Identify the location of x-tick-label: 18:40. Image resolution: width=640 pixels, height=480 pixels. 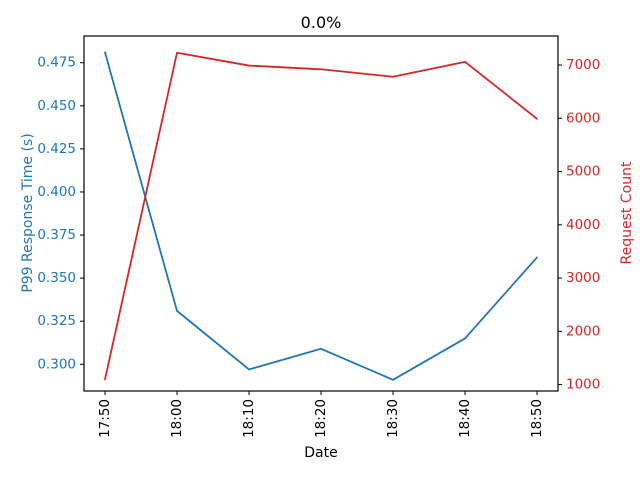
(465, 418).